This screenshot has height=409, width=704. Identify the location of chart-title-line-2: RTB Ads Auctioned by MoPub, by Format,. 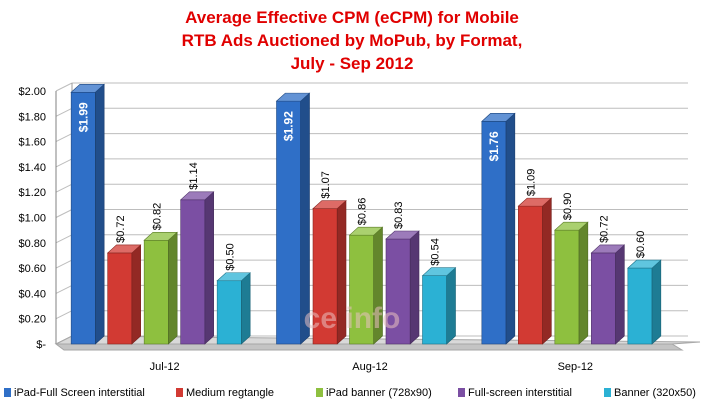
(352, 40).